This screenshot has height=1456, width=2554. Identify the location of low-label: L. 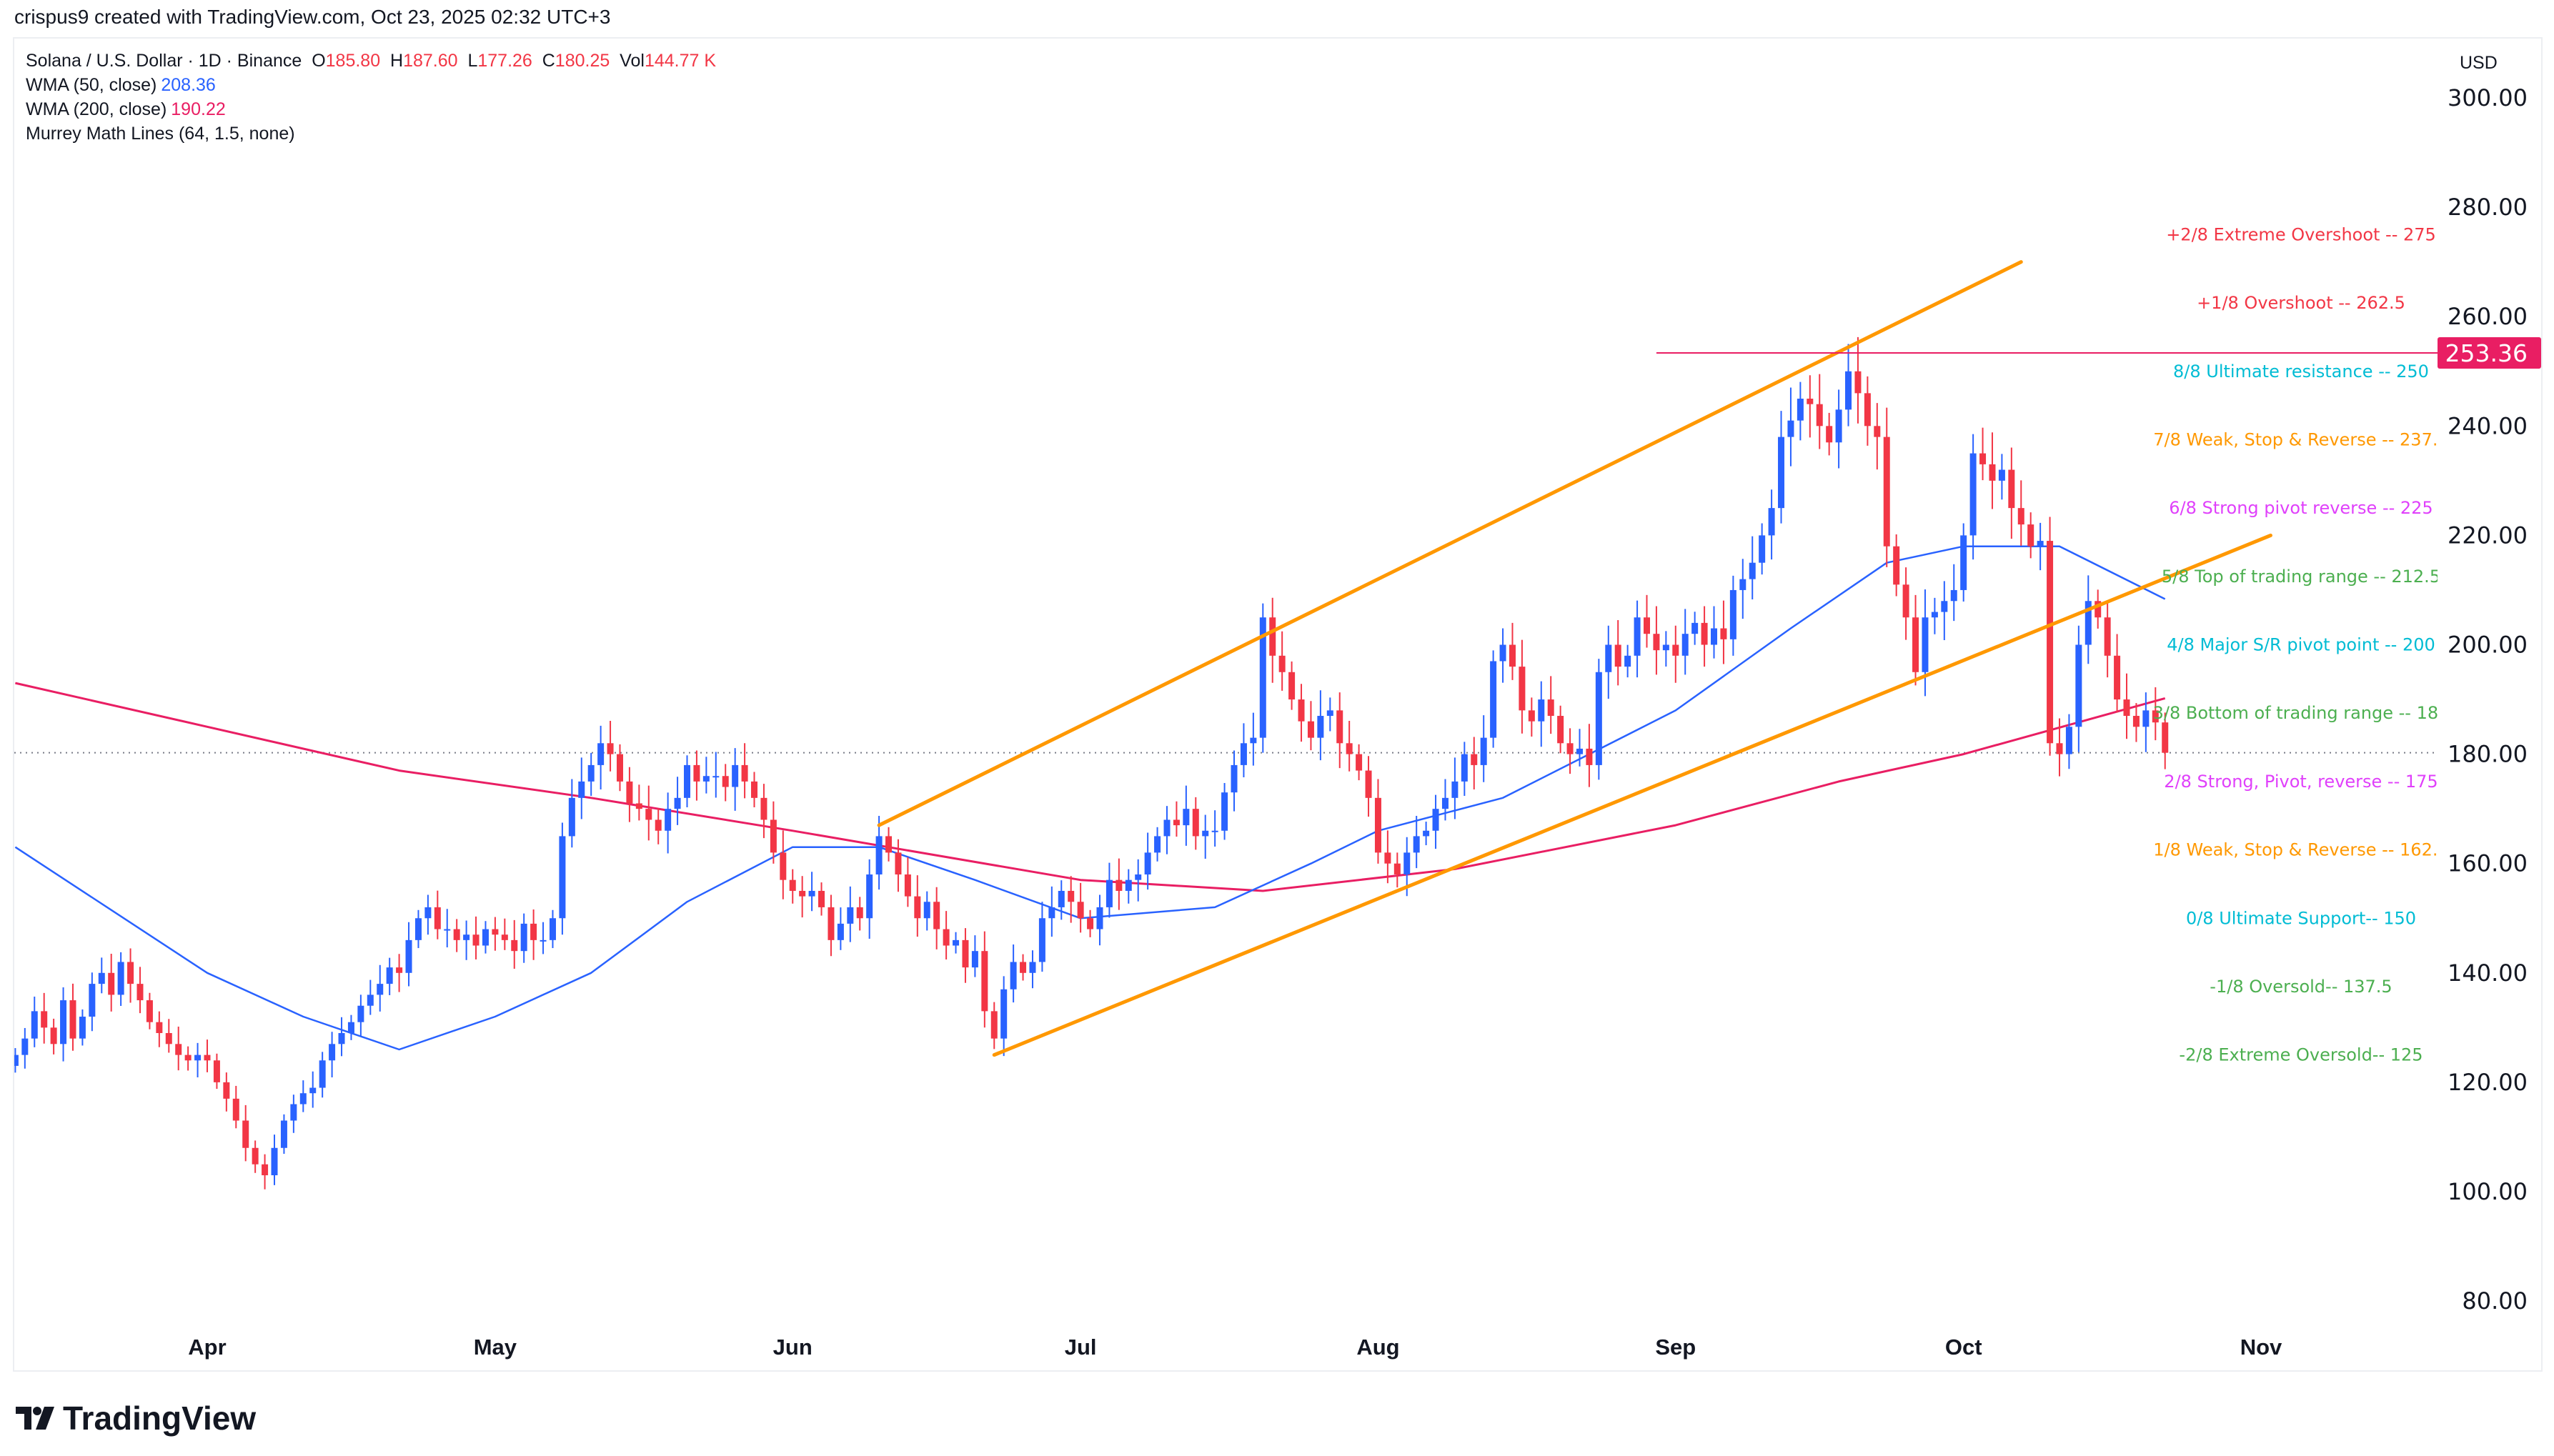
(472, 61).